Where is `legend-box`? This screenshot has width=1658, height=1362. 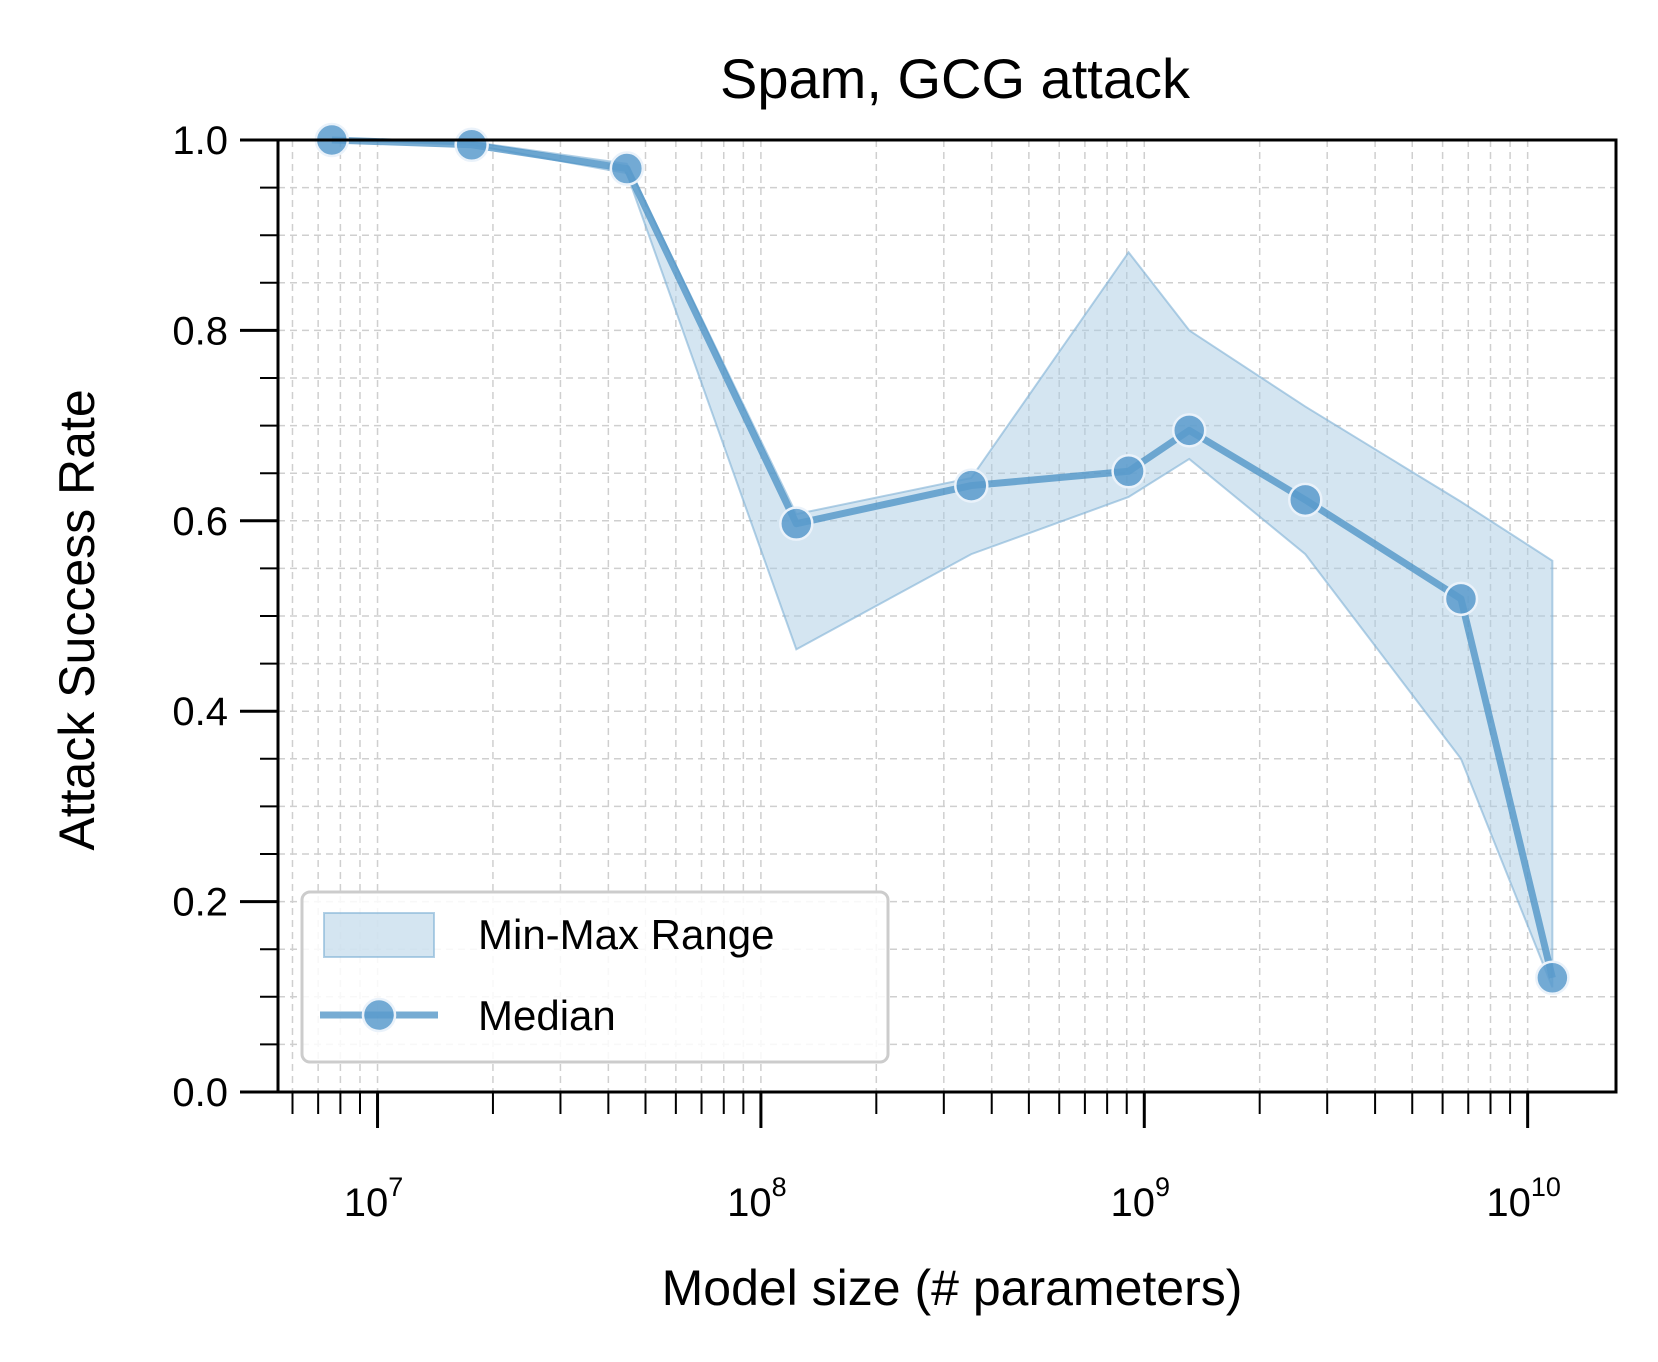
legend-box is located at coordinates (595, 977).